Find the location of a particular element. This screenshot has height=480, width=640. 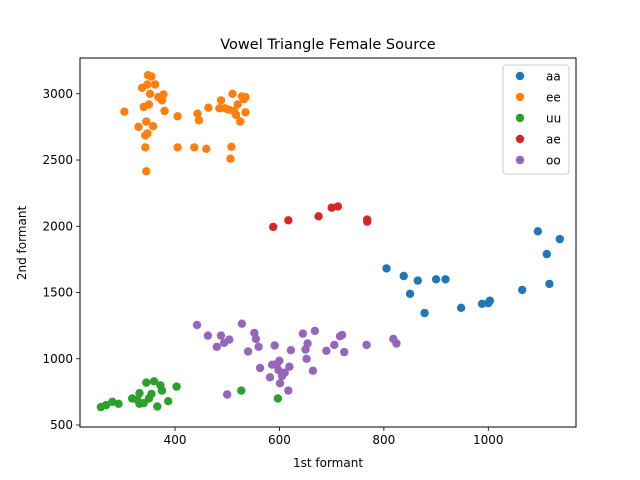

legend-marker-ee is located at coordinates (520, 97).